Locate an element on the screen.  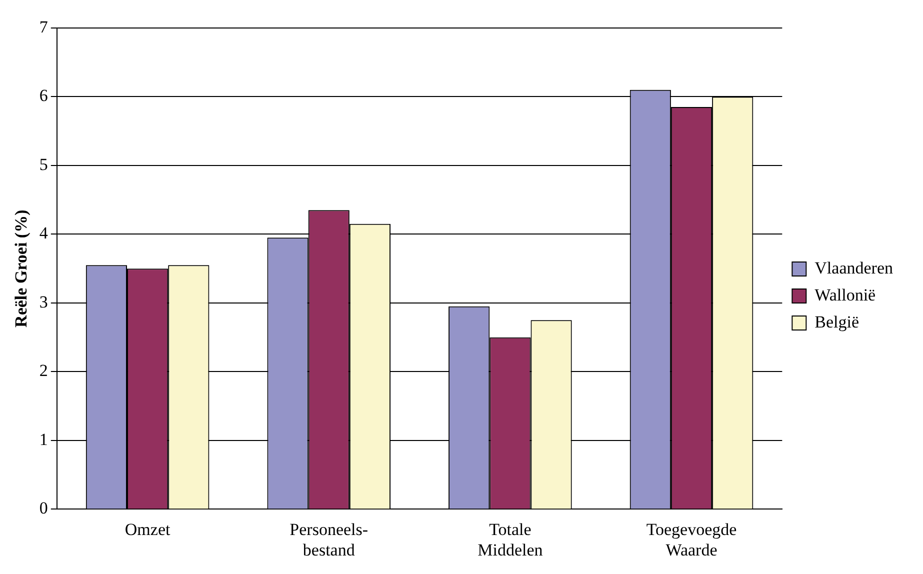
y-tick-label: 4 is located at coordinates (43, 233).